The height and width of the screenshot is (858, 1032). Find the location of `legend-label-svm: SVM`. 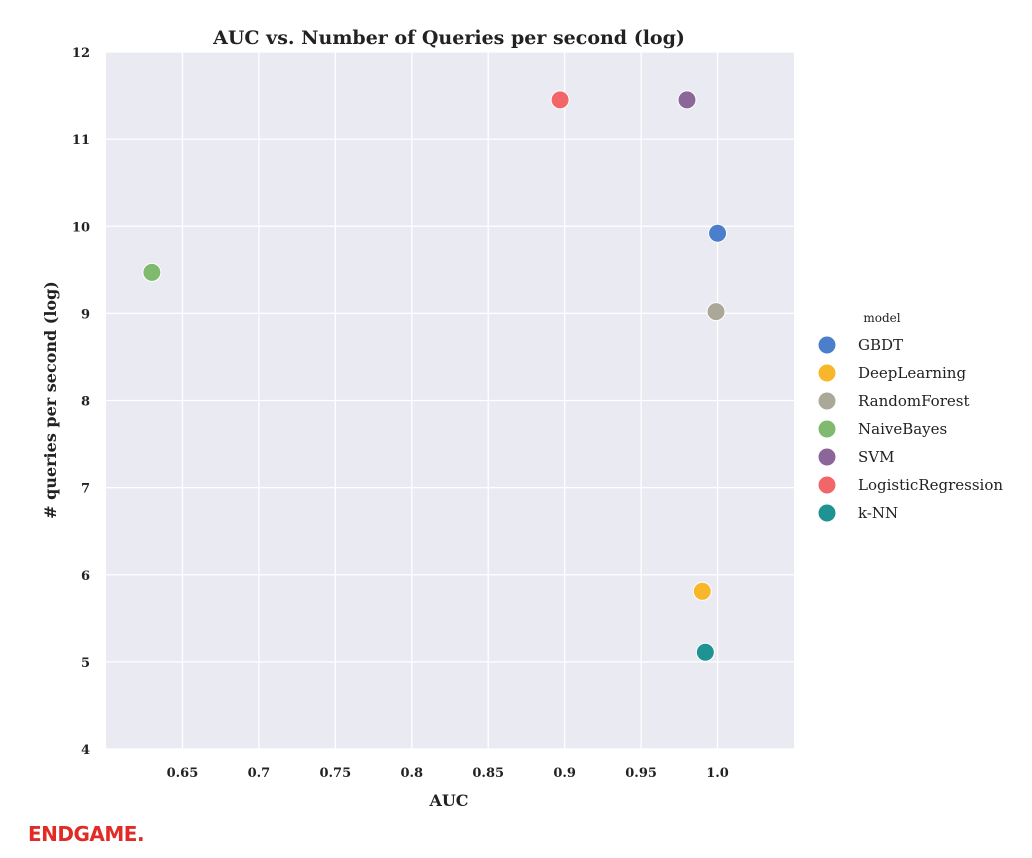

legend-label-svm: SVM is located at coordinates (876, 457).